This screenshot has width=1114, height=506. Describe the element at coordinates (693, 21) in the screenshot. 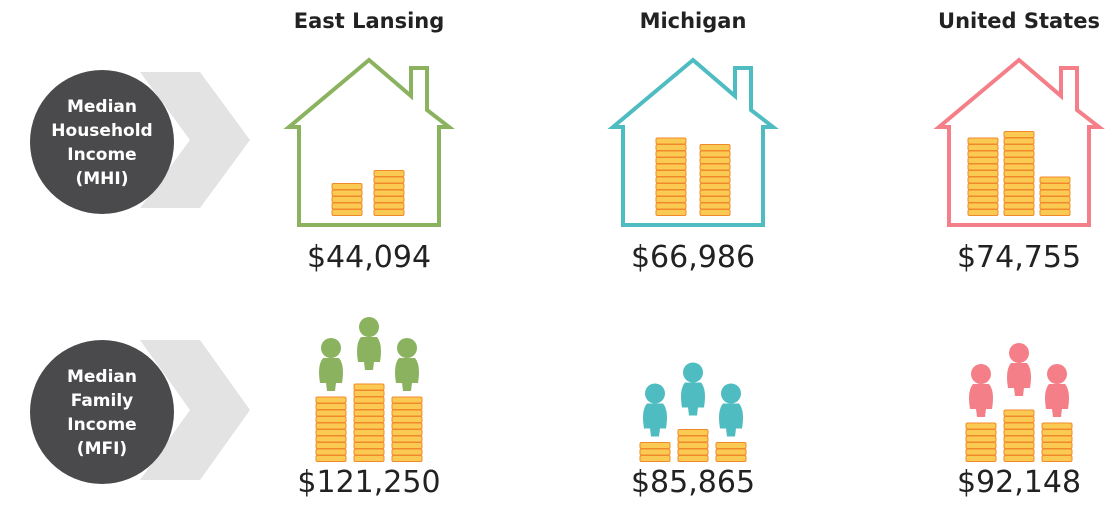

I see `column-header: Michigan` at that location.